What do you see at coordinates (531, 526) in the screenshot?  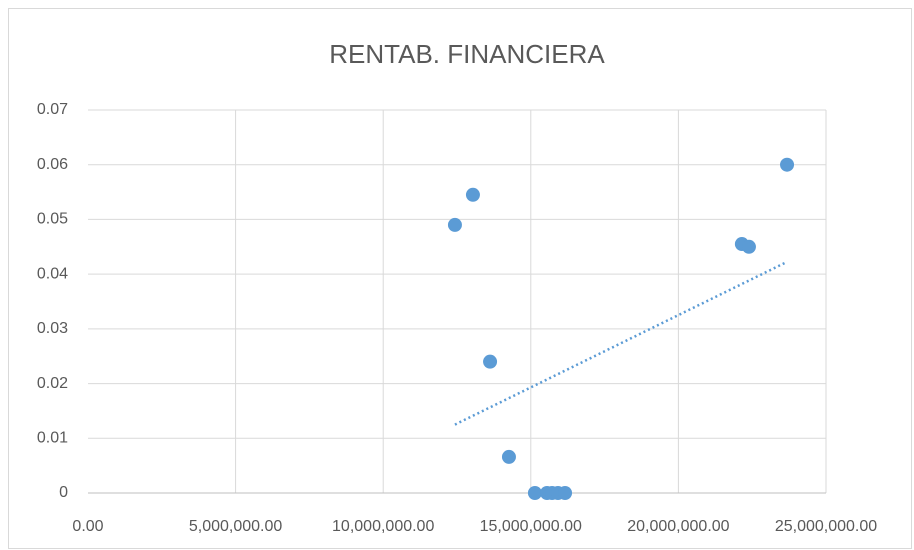 I see `x-tick-label: 15,000,000.00` at bounding box center [531, 526].